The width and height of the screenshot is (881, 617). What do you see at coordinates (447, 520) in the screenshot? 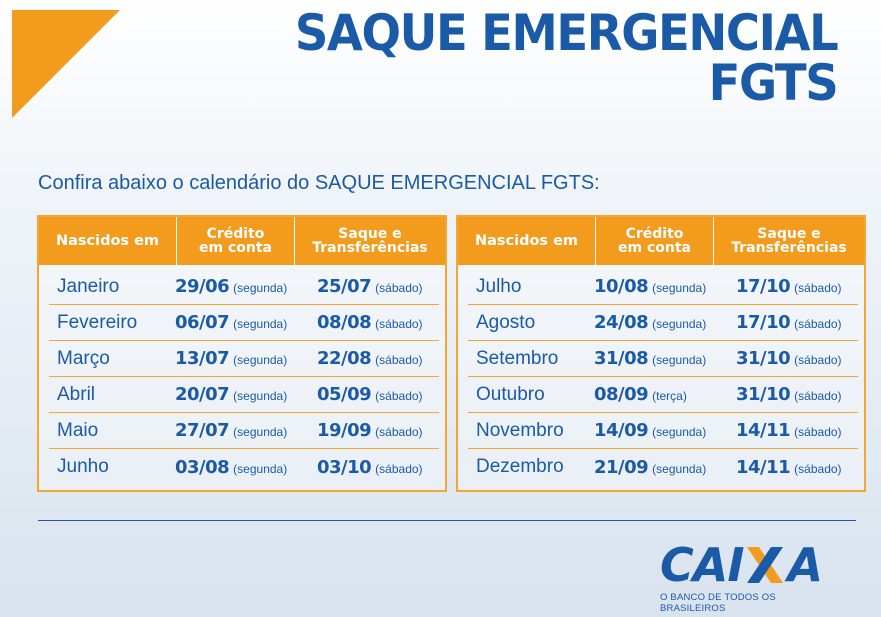
I see `divider-line` at bounding box center [447, 520].